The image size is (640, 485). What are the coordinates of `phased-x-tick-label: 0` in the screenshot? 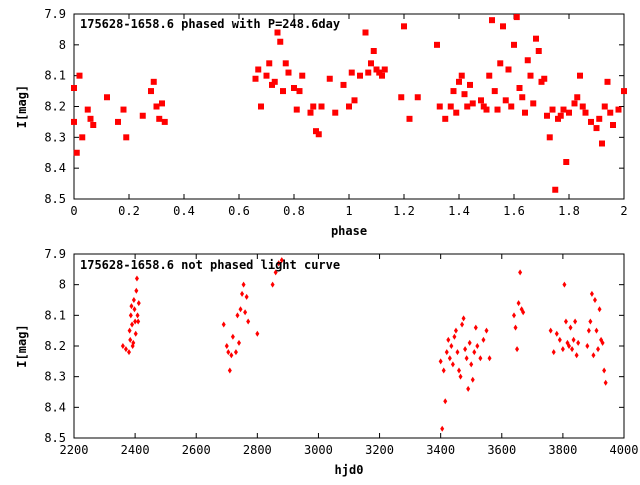 It's located at (73, 211).